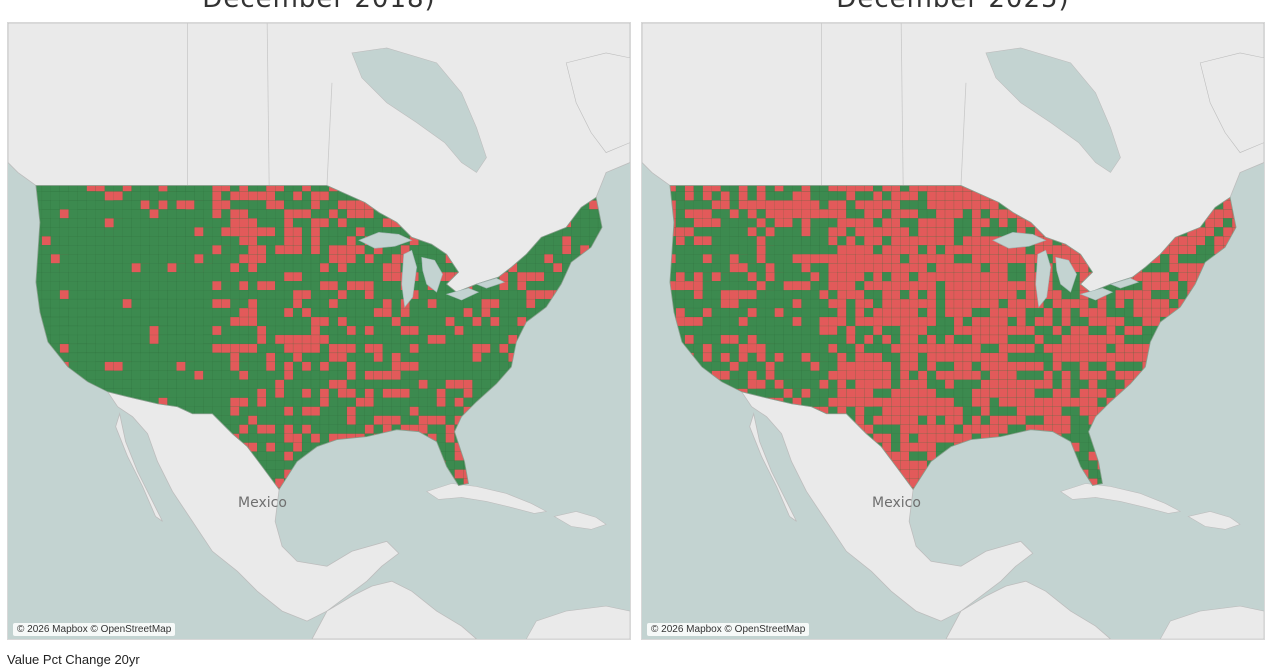  I want to click on right-map-title: December 2025), so click(953, 7).